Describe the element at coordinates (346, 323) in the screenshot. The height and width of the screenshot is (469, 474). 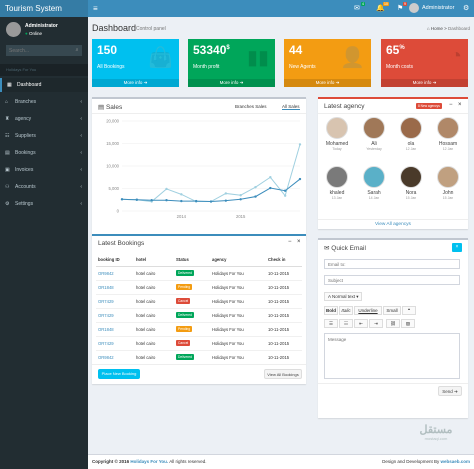
I see `ordered-list-button: ☷` at that location.